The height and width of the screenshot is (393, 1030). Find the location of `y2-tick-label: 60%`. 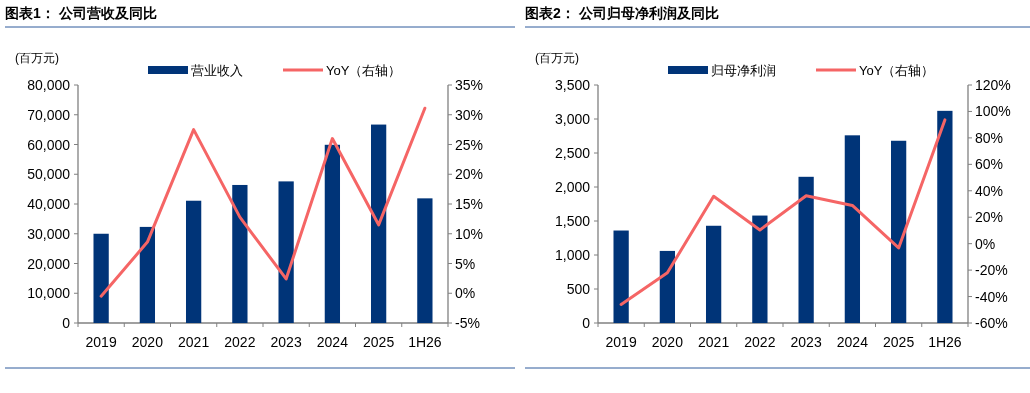

y2-tick-label: 60% is located at coordinates (989, 164).